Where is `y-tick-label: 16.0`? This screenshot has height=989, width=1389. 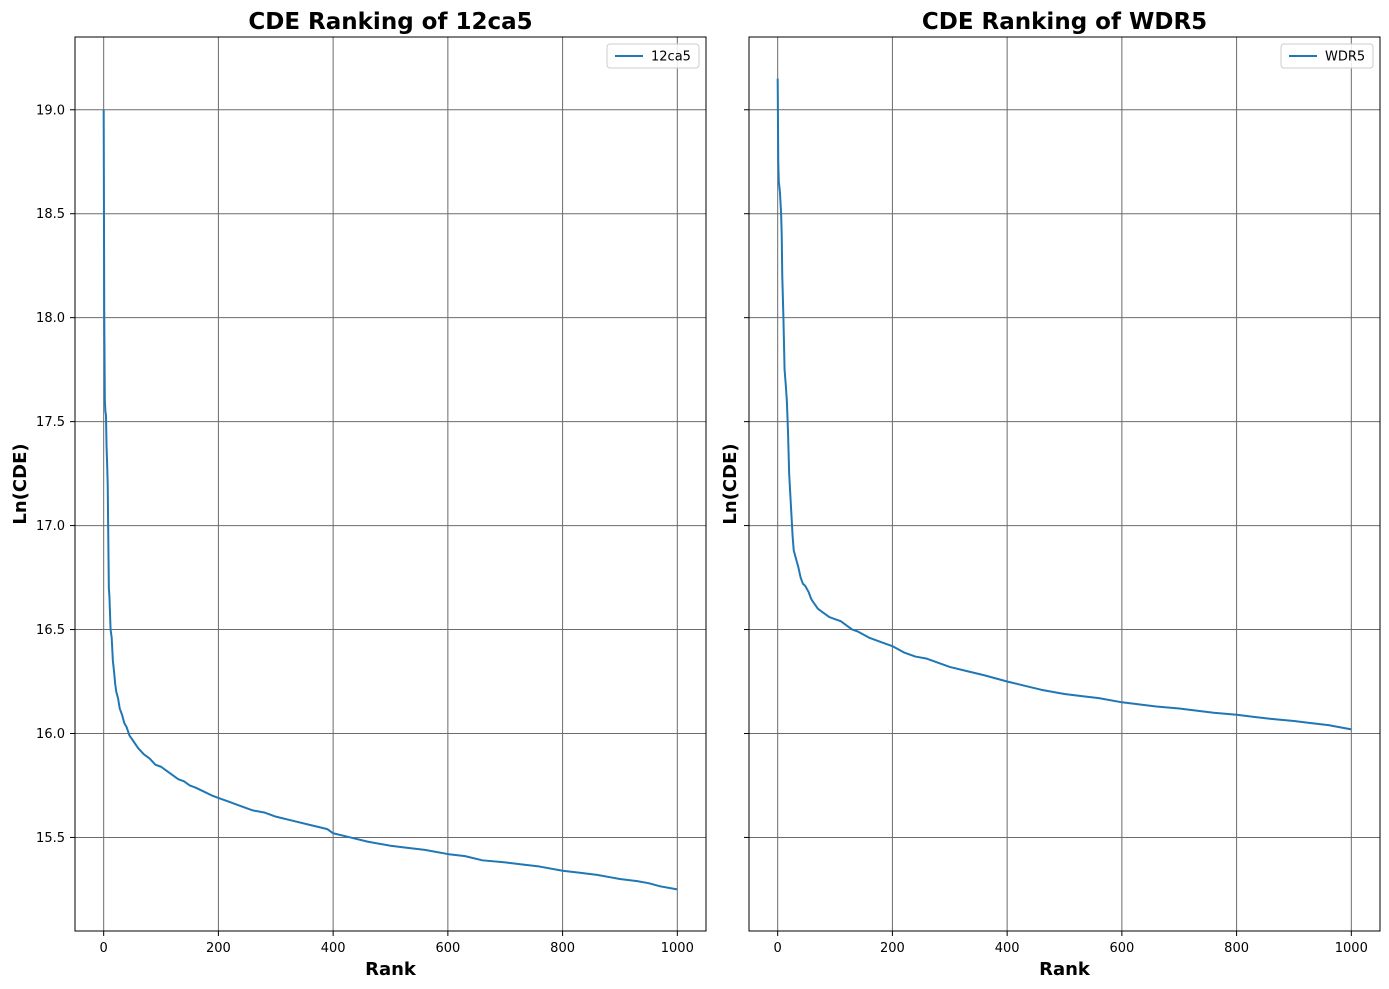
y-tick-label: 16.0 is located at coordinates (50, 734).